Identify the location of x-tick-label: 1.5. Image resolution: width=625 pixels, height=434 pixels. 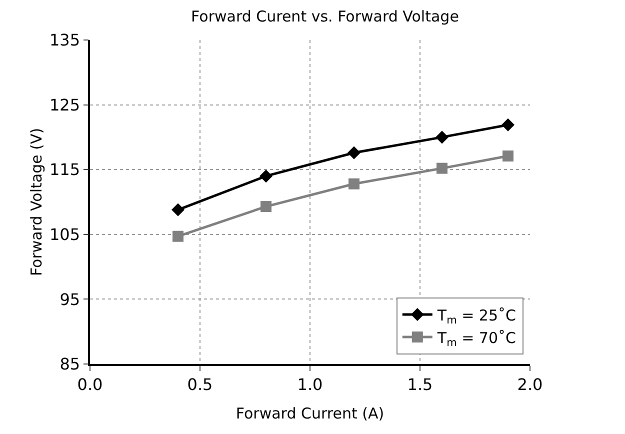
(420, 384).